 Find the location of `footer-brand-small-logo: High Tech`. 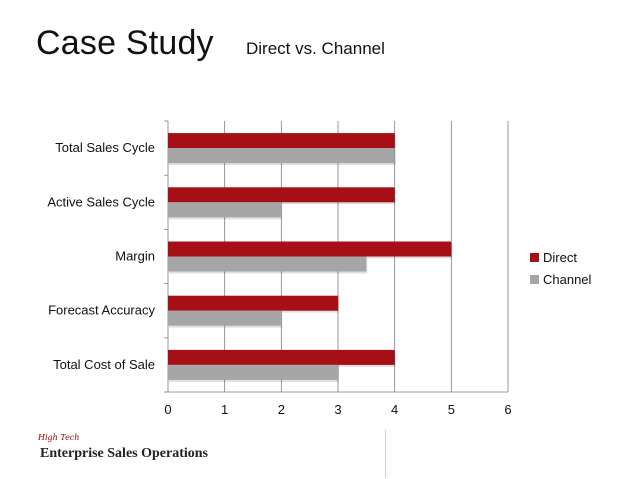

footer-brand-small-logo: High Tech is located at coordinates (59, 437).